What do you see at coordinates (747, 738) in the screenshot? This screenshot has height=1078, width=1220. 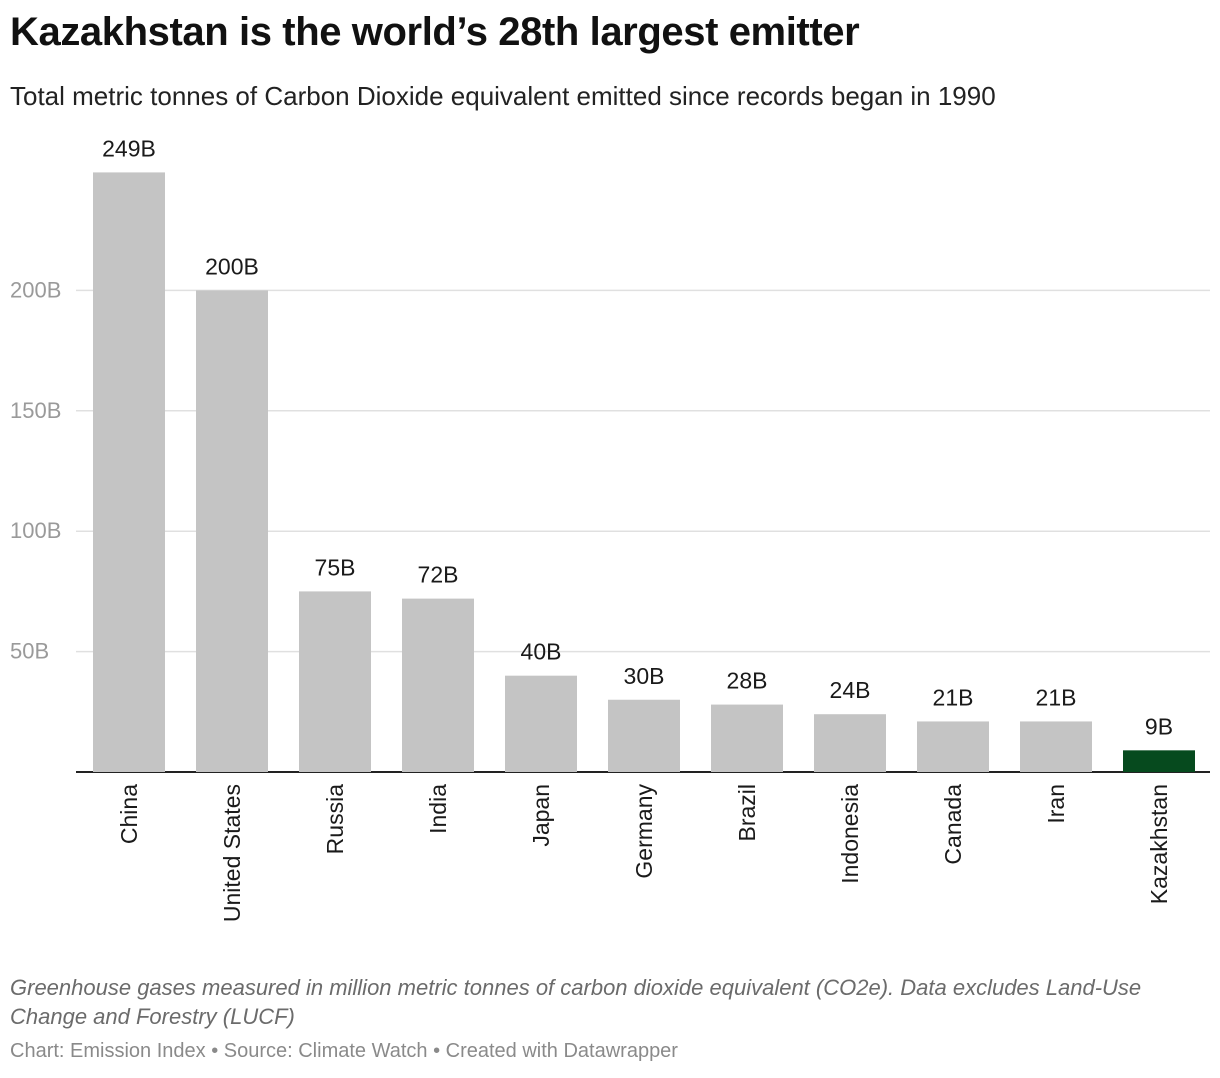 I see `bar-brazil` at bounding box center [747, 738].